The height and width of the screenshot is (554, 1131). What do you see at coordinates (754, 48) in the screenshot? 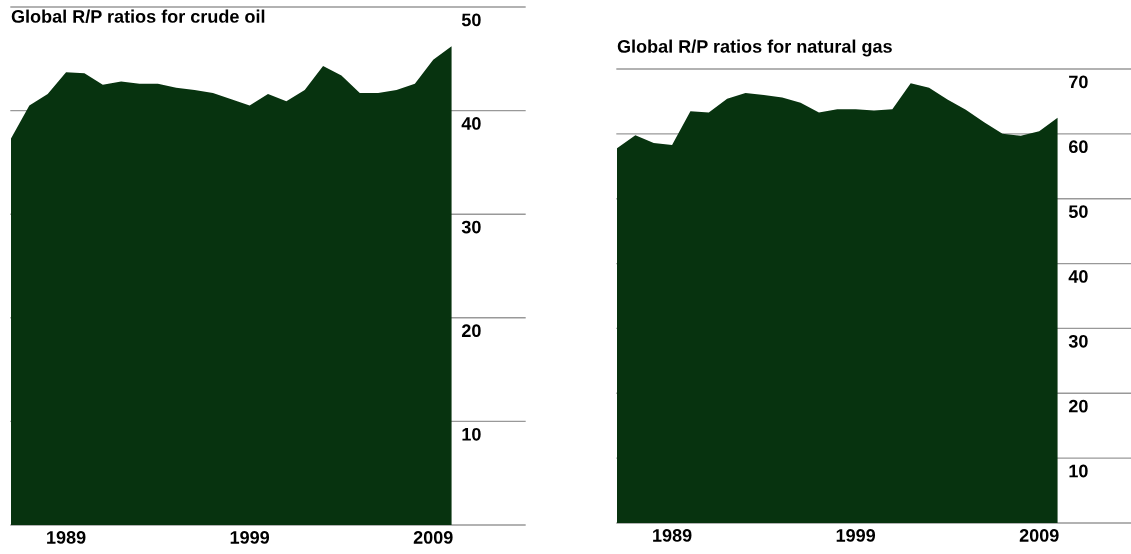
I see `chart-title: Global R/P ratios for natural gas` at bounding box center [754, 48].